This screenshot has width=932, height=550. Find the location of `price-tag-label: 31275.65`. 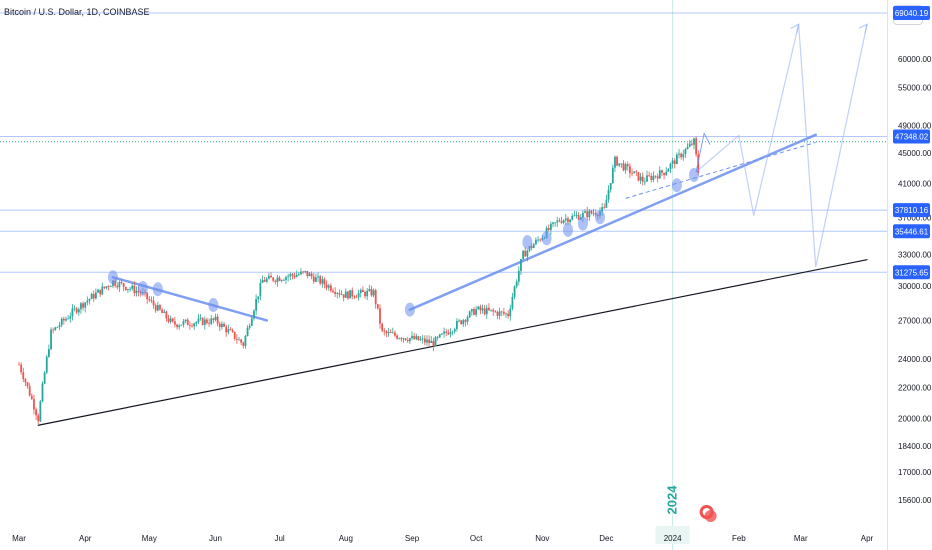

price-tag-label: 31275.65 is located at coordinates (912, 272).